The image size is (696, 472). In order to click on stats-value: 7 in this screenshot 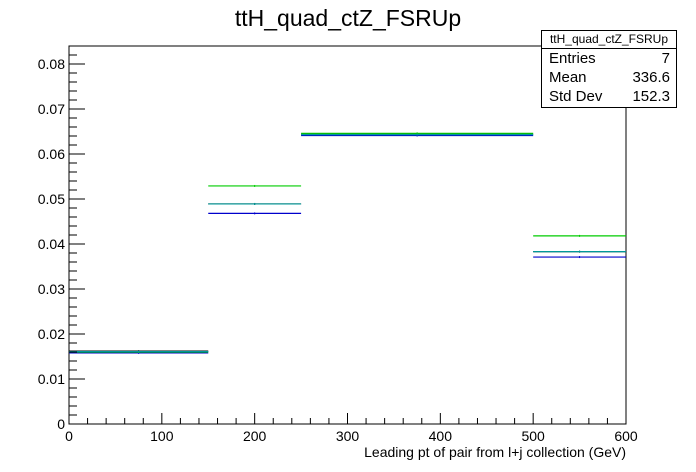, I will do `click(665, 58)`.